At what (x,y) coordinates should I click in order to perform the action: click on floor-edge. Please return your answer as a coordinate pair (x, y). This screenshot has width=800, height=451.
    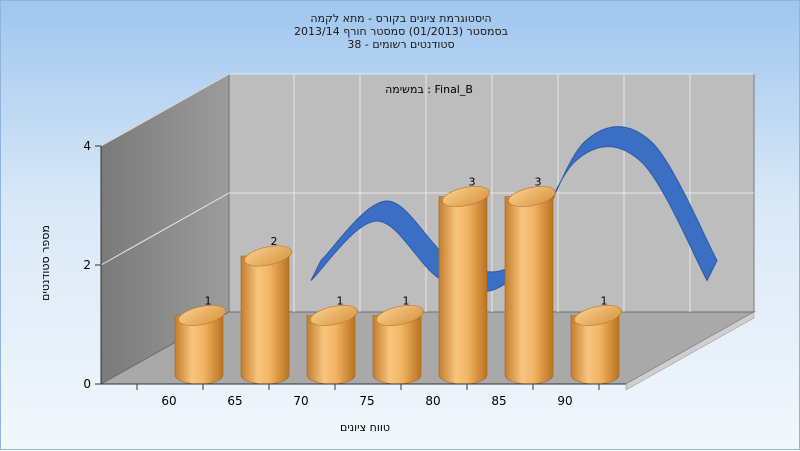
    Looking at the image, I should click on (690, 351).